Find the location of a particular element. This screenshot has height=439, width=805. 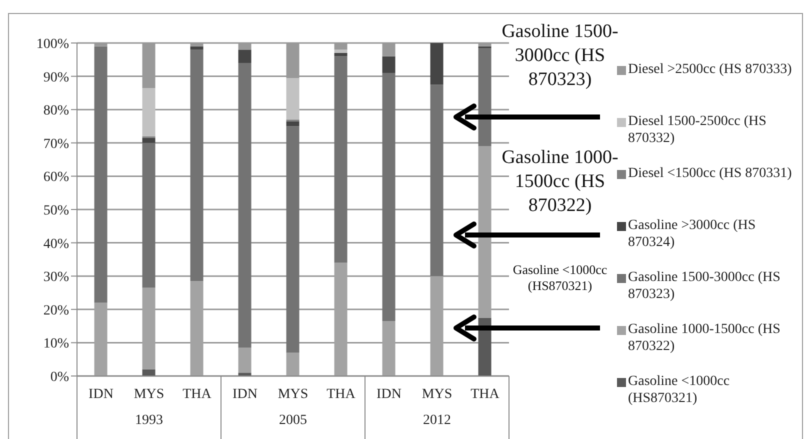

y-tick-label: 70% is located at coordinates (56, 144).